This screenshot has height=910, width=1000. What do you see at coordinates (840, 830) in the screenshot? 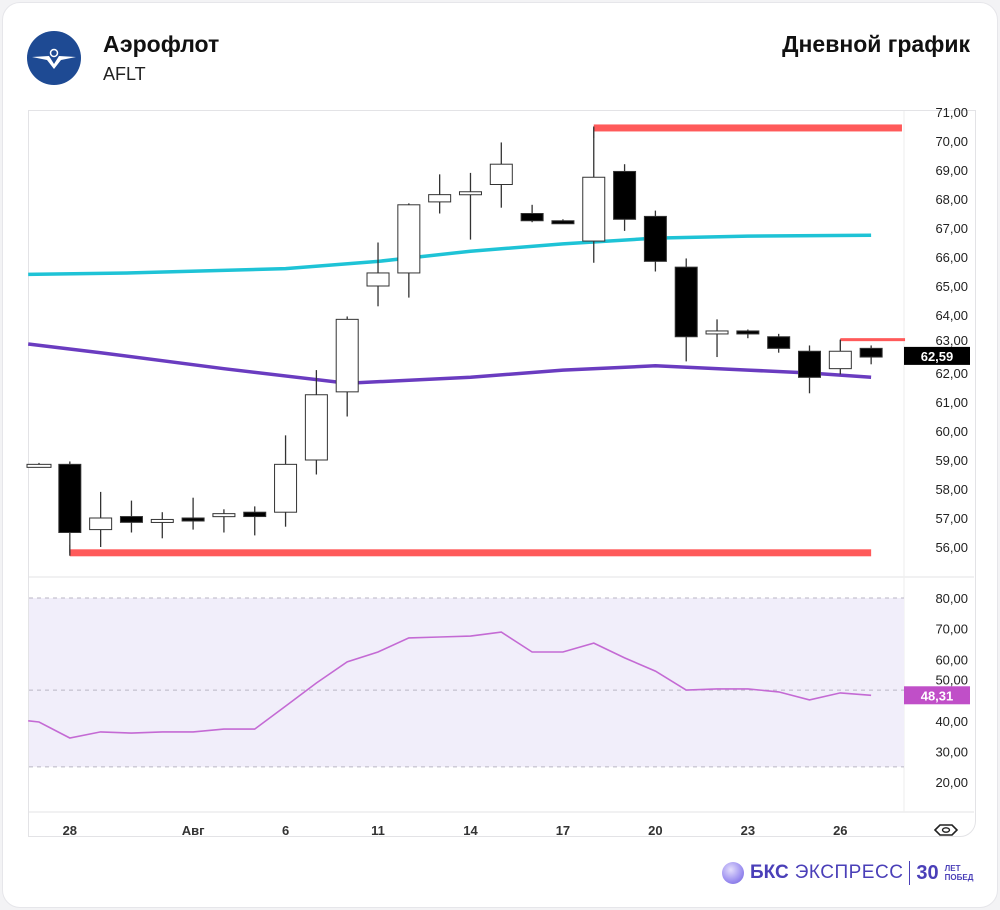
I see `time-tick-label: 26` at bounding box center [840, 830].